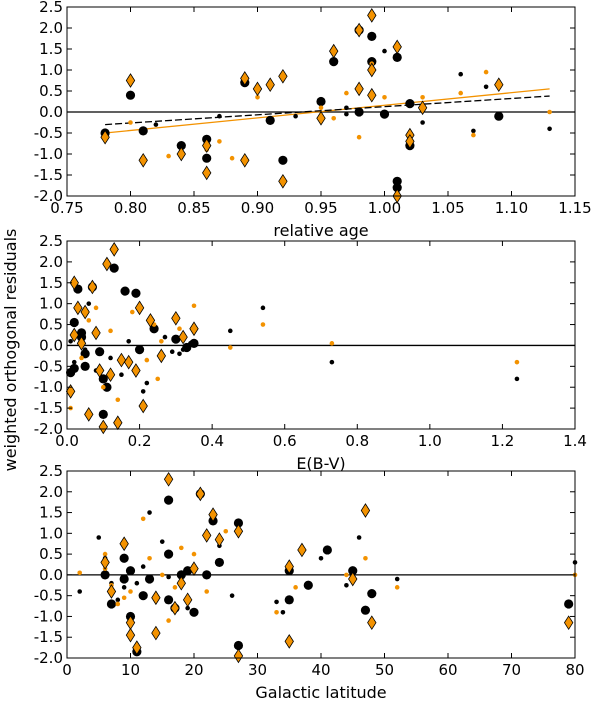 This screenshot has height=701, width=600. Describe the element at coordinates (51, 513) in the screenshot. I see `y-tick-label: 1.5` at that location.